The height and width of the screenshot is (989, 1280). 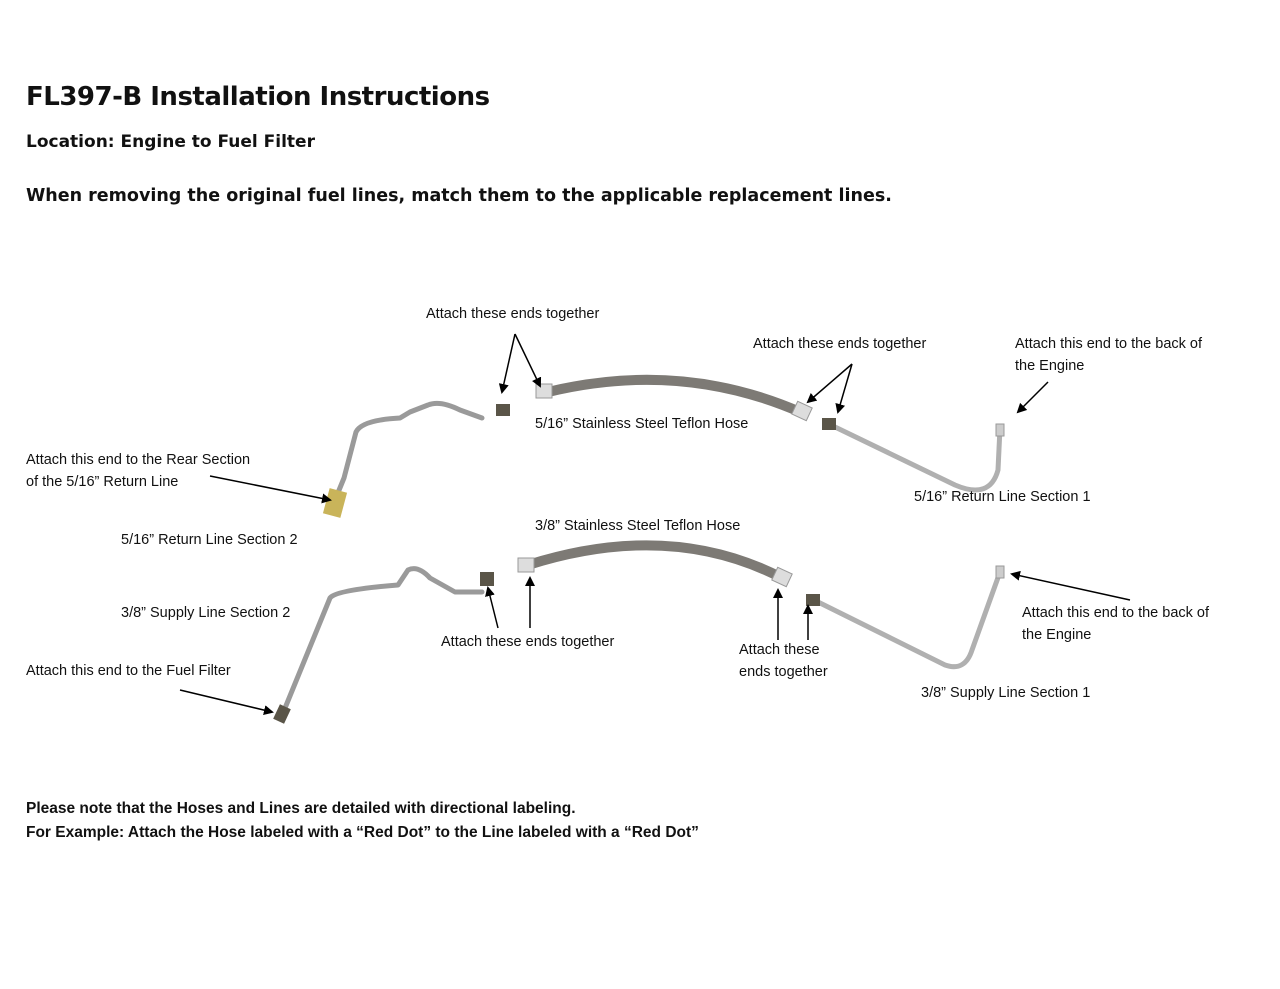 I want to click on label-return-sec1: 5/16” Return Line Section 1, so click(x=1002, y=497).